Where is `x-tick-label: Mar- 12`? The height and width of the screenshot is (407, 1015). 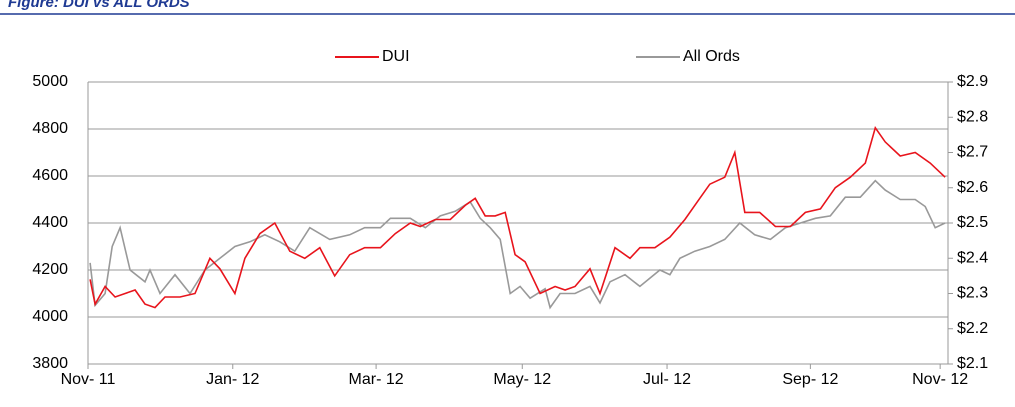
x-tick-label: Mar- 12 is located at coordinates (376, 379).